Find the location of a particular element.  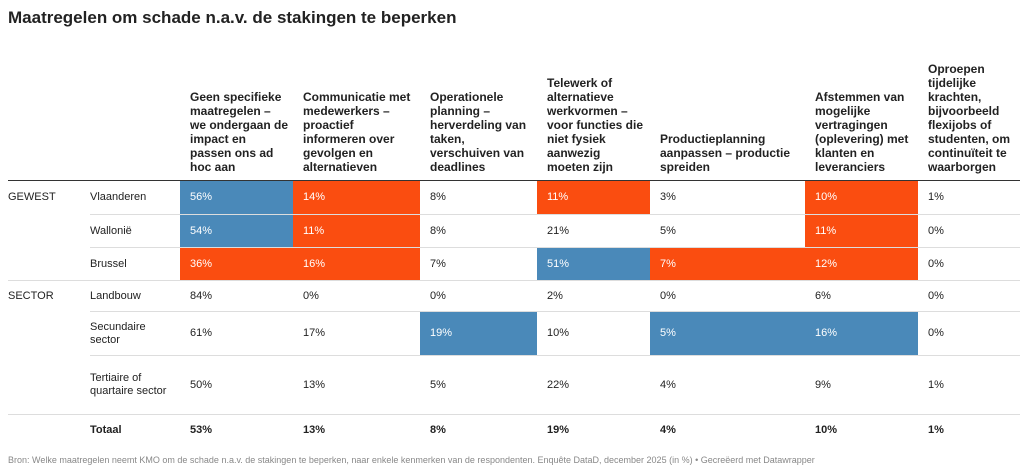

table-cell: 54% is located at coordinates (236, 231).